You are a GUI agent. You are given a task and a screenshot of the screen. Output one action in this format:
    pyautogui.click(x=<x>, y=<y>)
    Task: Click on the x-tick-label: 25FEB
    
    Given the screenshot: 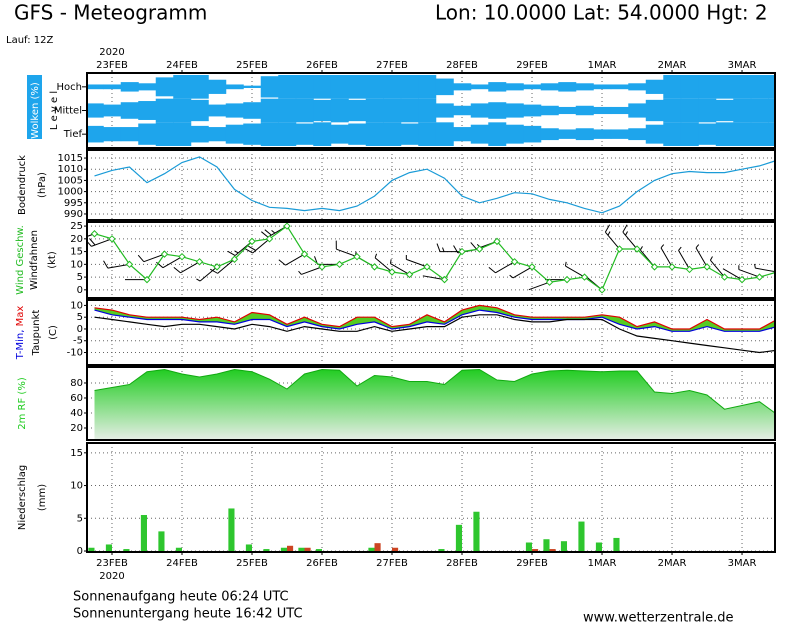 What is the action you would take?
    pyautogui.click(x=252, y=563)
    